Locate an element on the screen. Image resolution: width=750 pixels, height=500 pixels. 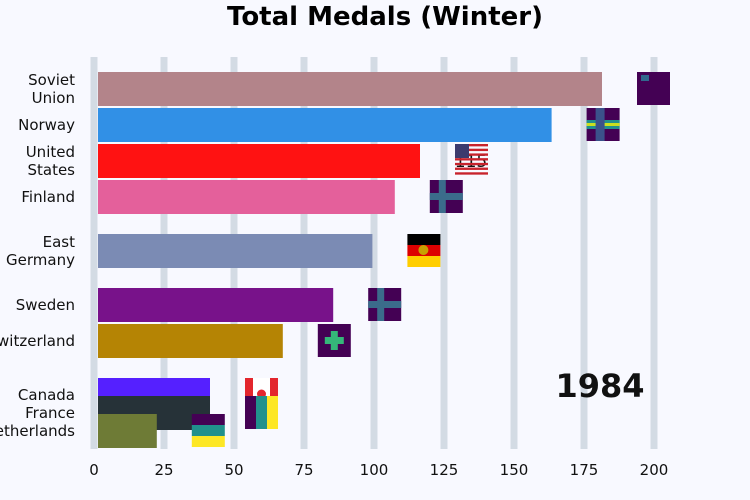
east-germany-flag-icon is located at coordinates (424, 250).